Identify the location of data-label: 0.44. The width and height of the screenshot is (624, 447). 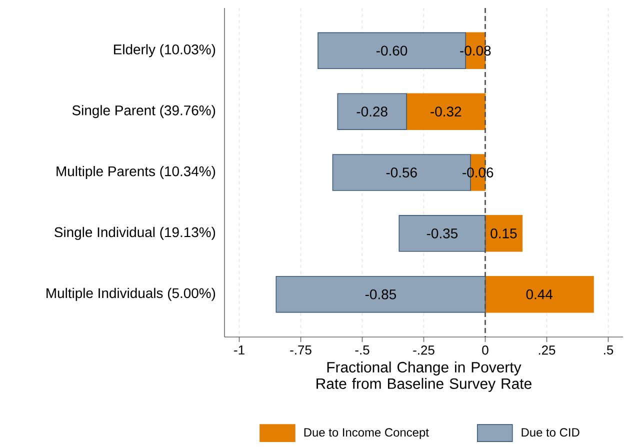
(539, 294).